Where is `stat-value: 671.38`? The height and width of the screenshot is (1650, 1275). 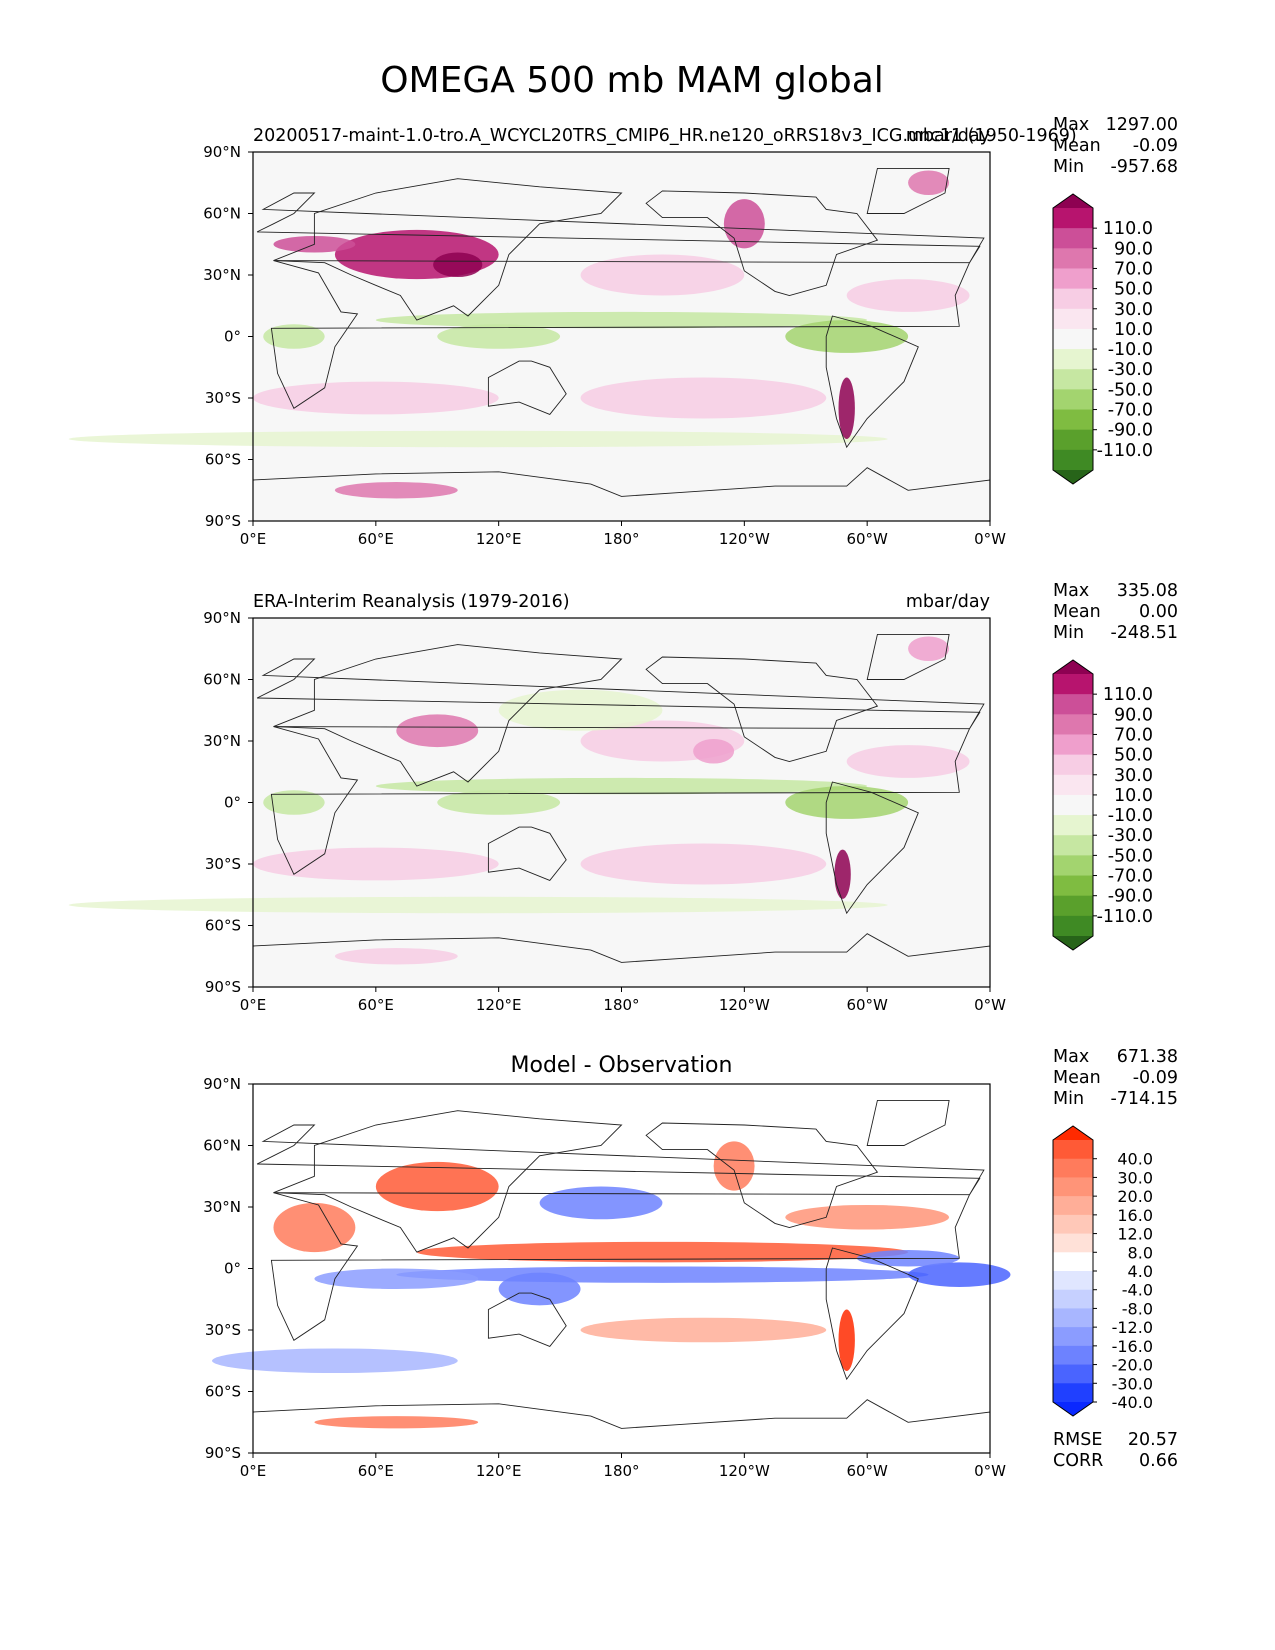 stat-value: 671.38 is located at coordinates (1147, 1057).